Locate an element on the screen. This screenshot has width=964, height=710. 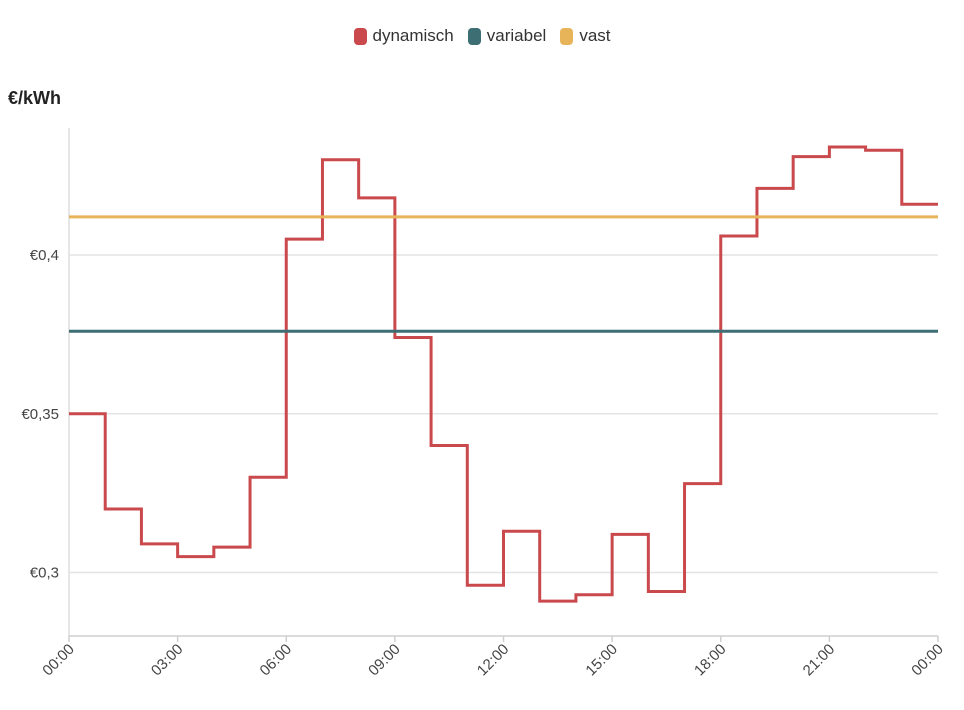
y-axis-unit-label: €/kWh is located at coordinates (35, 98).